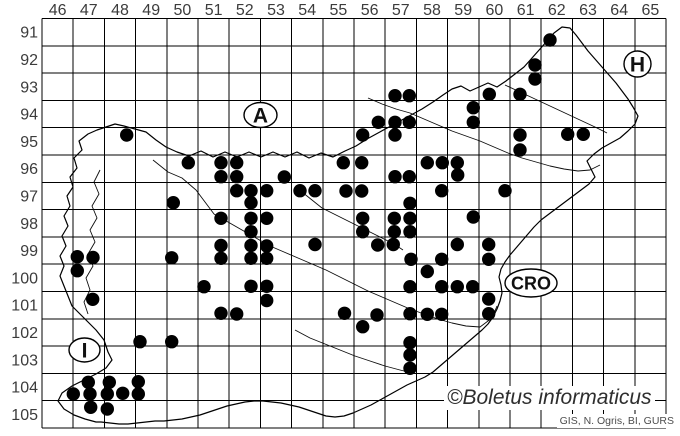 This screenshot has width=680, height=436. Describe the element at coordinates (260, 115) in the screenshot. I see `country-ellipse-A` at that location.